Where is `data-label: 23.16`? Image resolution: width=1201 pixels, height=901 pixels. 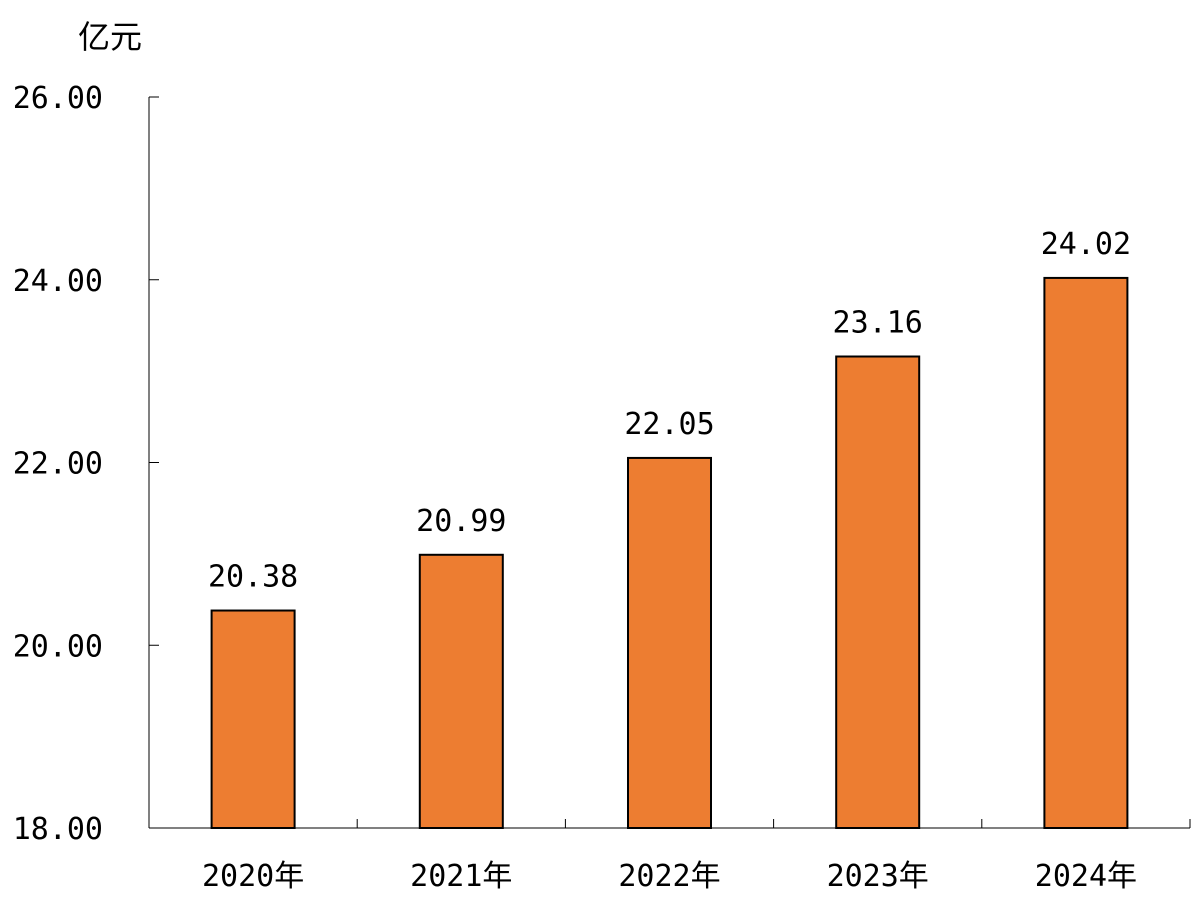 data-label: 23.16 is located at coordinates (878, 323).